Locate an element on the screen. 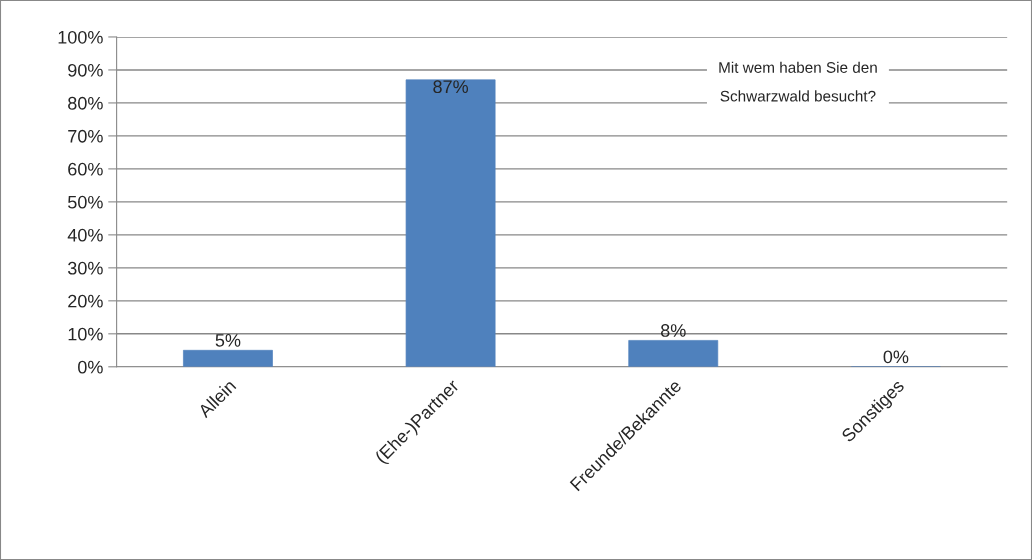  y-tick-label: 100% is located at coordinates (80, 37).